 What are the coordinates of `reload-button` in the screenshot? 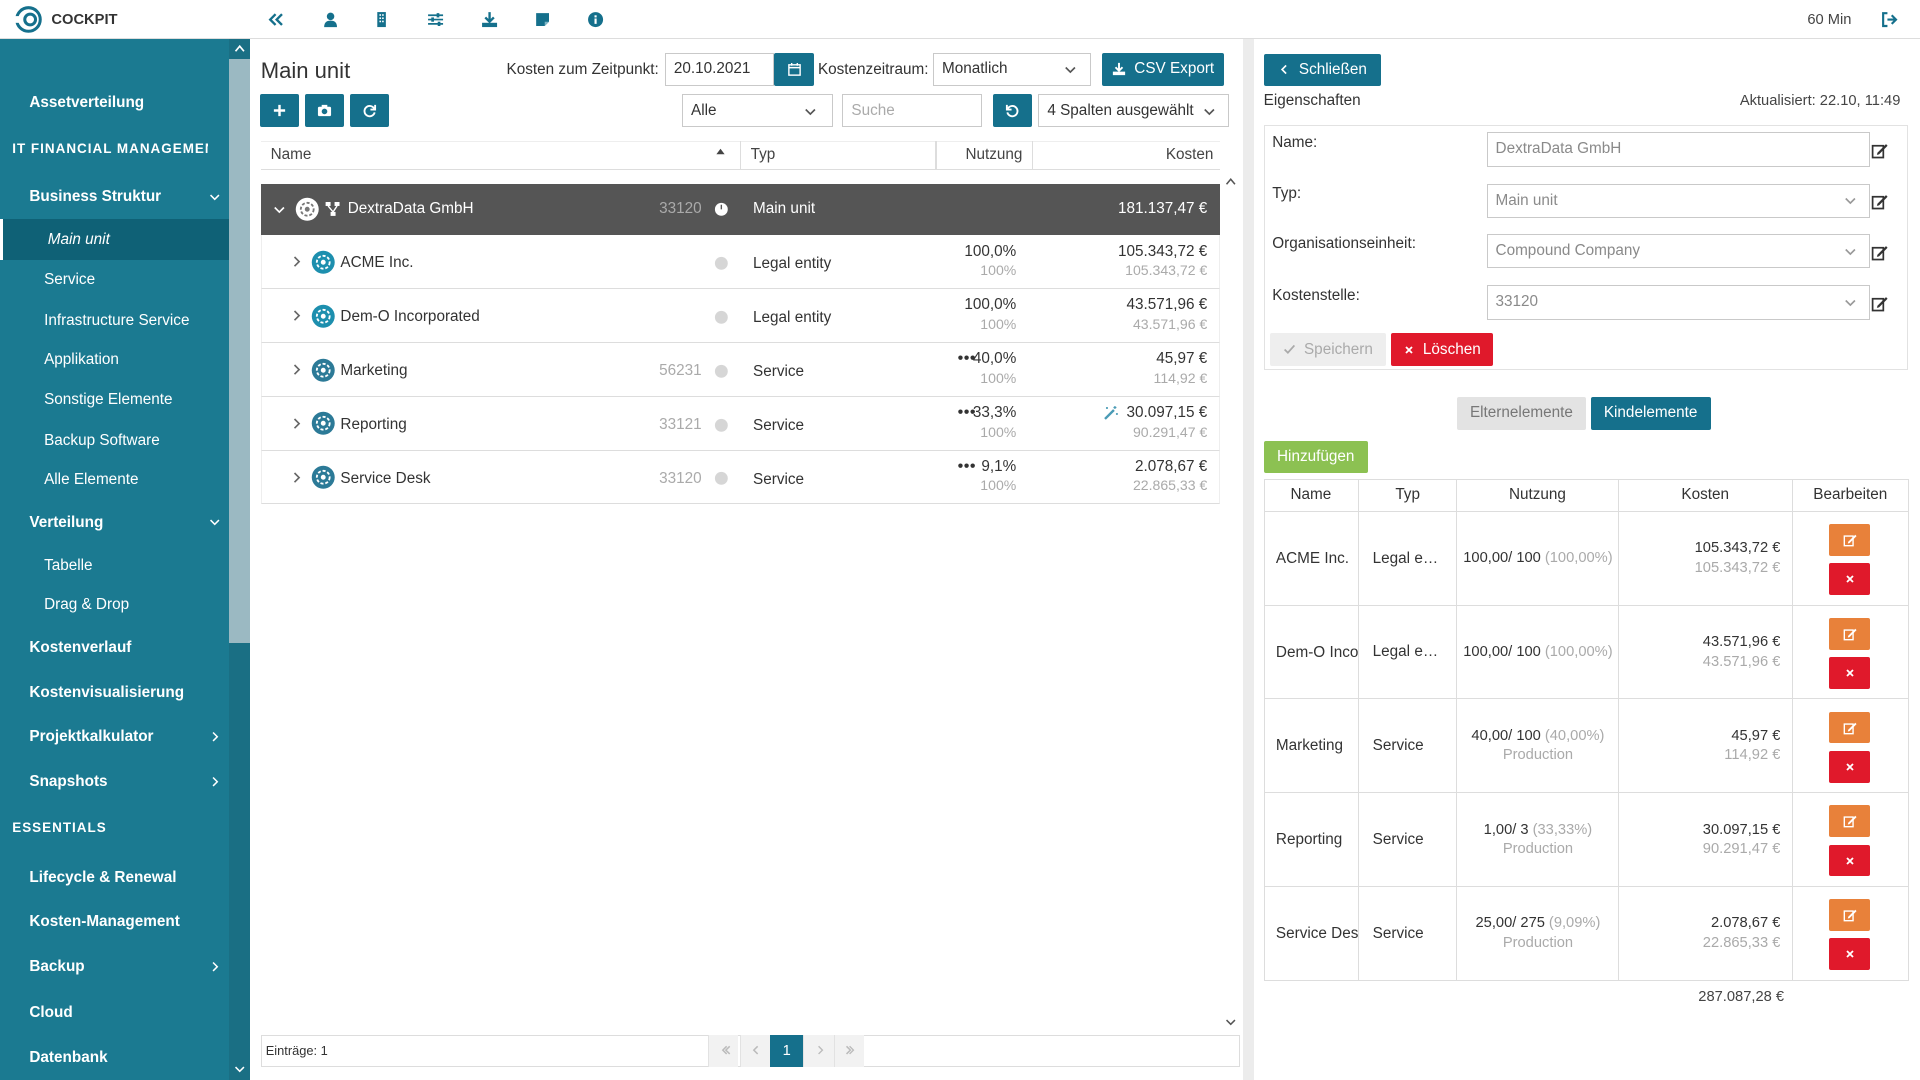 It's located at (370, 111).